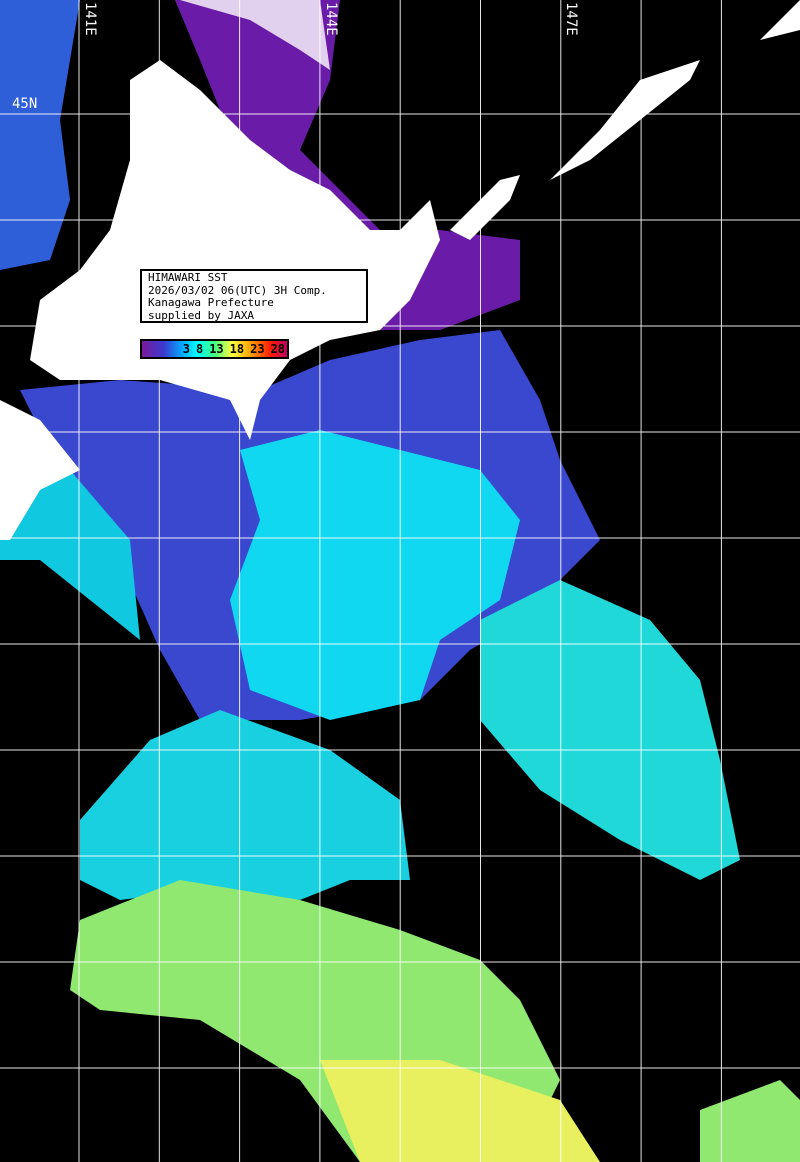 This screenshot has height=1162, width=800. I want to click on sea-east-green, so click(750, 1121).